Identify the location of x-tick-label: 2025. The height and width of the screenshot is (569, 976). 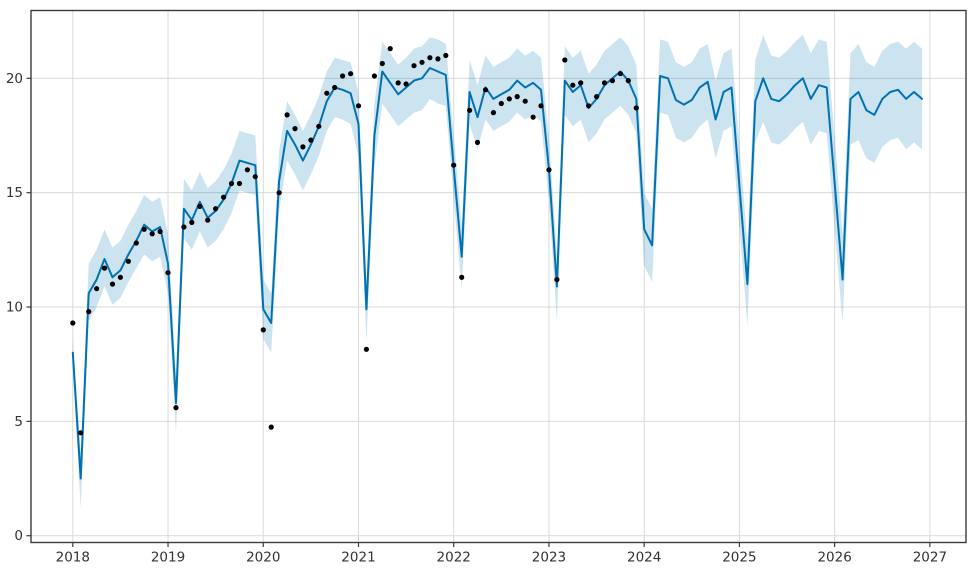
(739, 558).